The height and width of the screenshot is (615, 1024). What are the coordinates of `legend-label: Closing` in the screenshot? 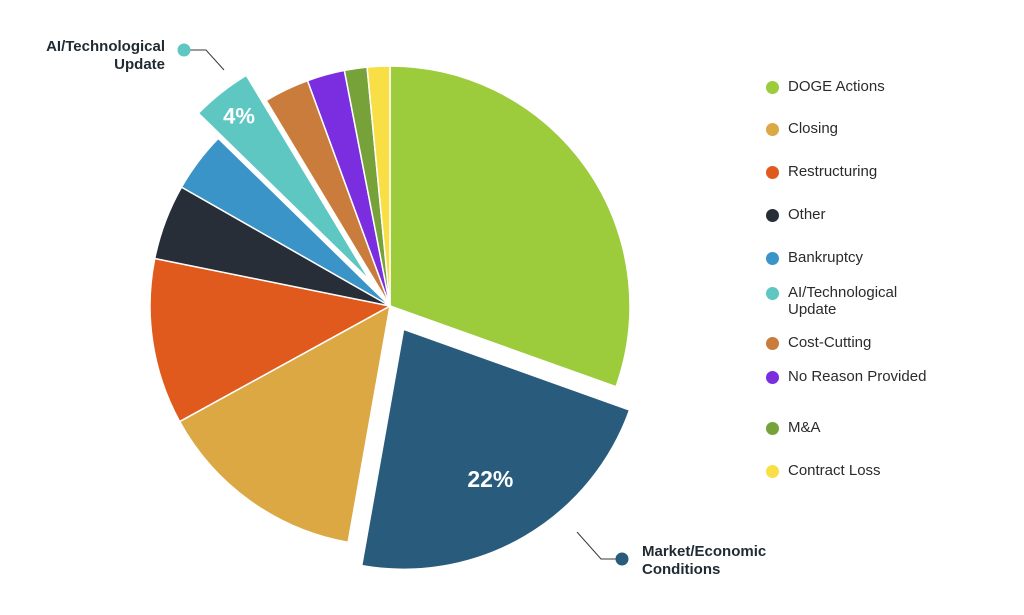 It's located at (813, 128).